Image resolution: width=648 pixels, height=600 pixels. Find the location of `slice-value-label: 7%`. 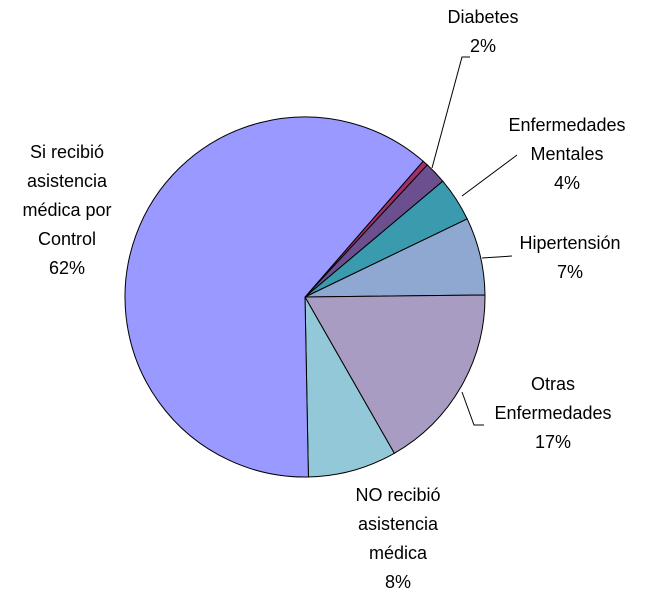

slice-value-label: 7% is located at coordinates (570, 272).